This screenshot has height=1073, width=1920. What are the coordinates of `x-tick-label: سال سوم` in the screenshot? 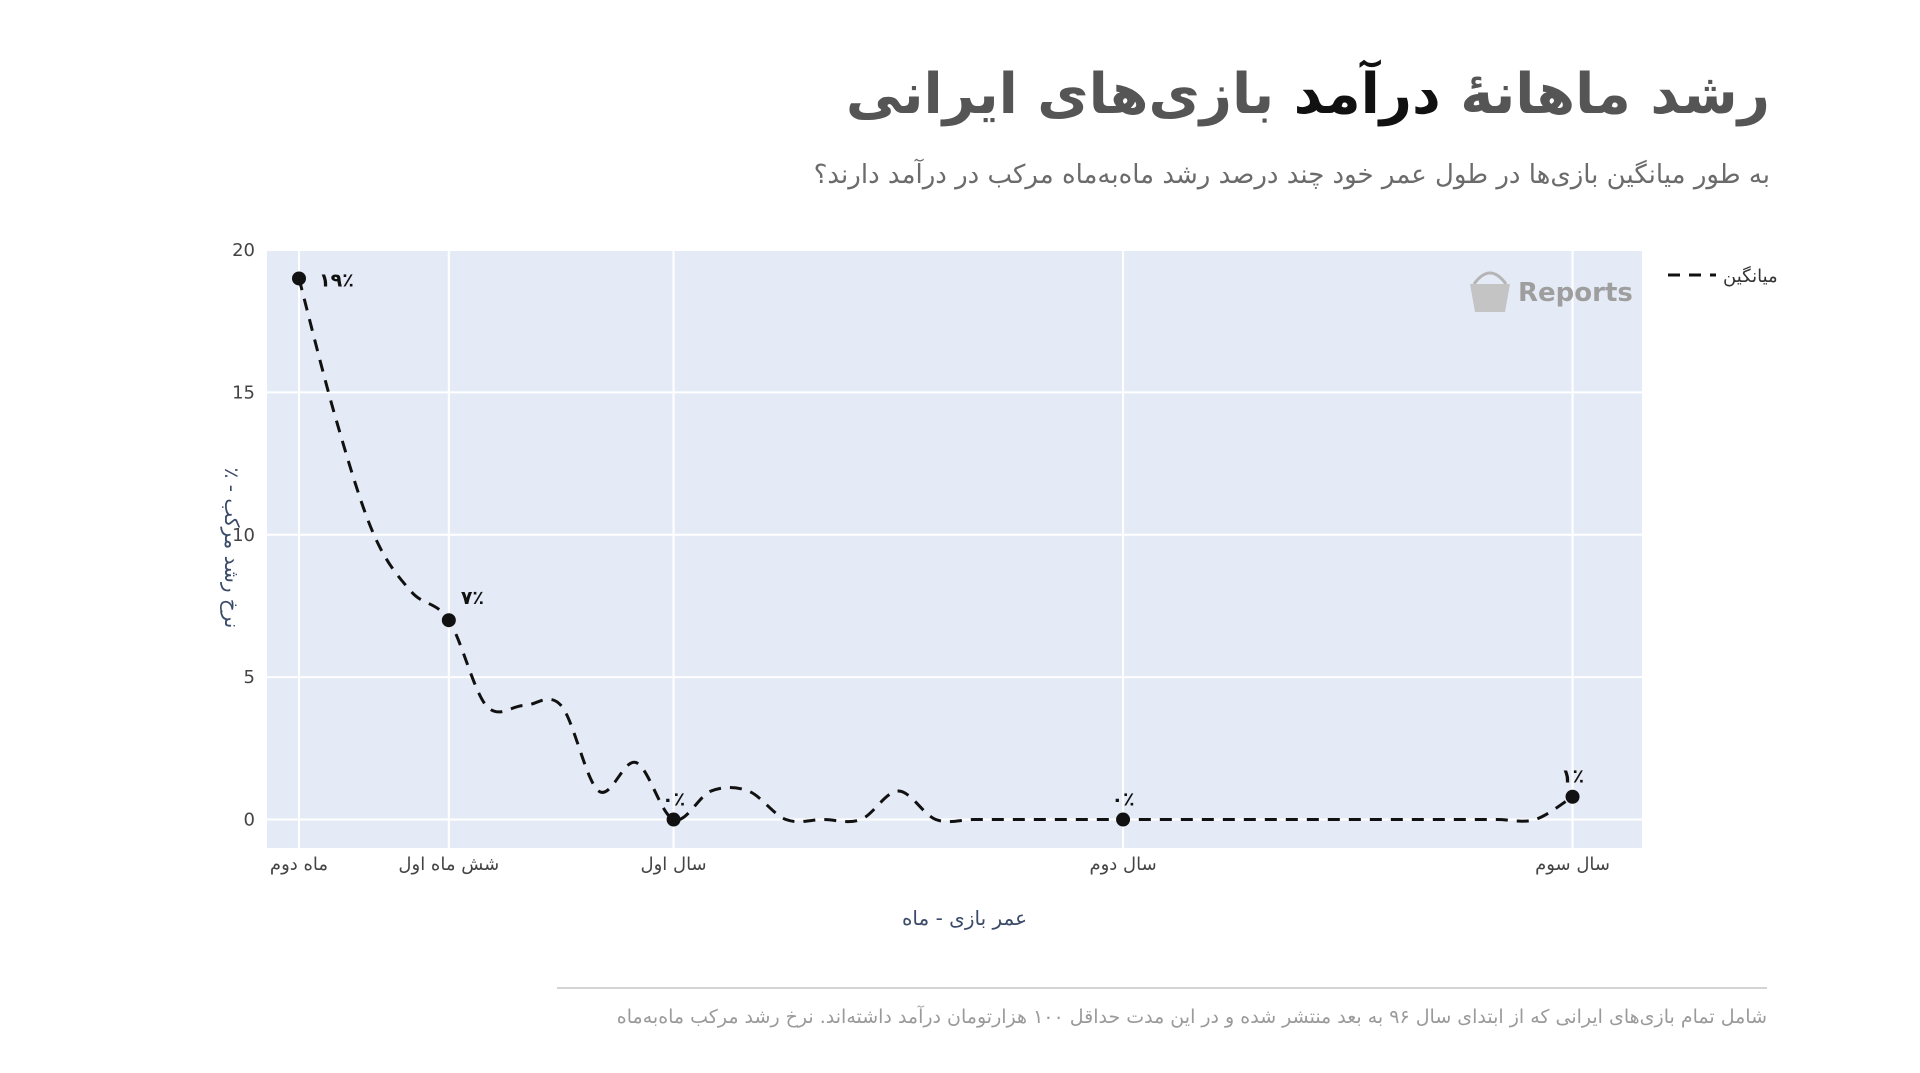 It's located at (1572, 864).